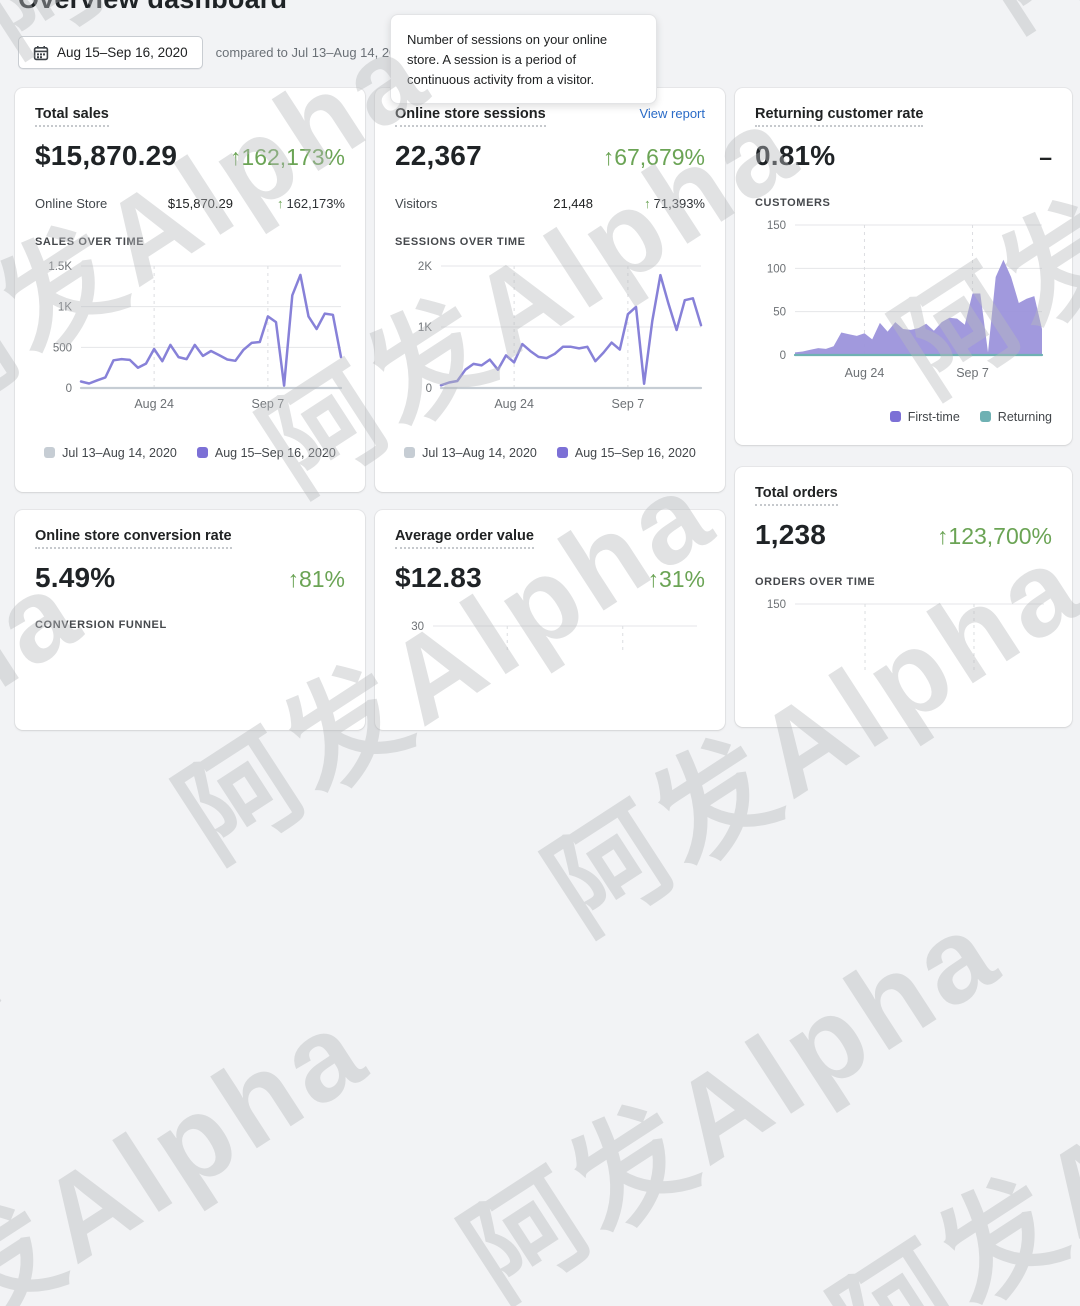 This screenshot has height=1306, width=1080. I want to click on calendar-icon, so click(41, 53).